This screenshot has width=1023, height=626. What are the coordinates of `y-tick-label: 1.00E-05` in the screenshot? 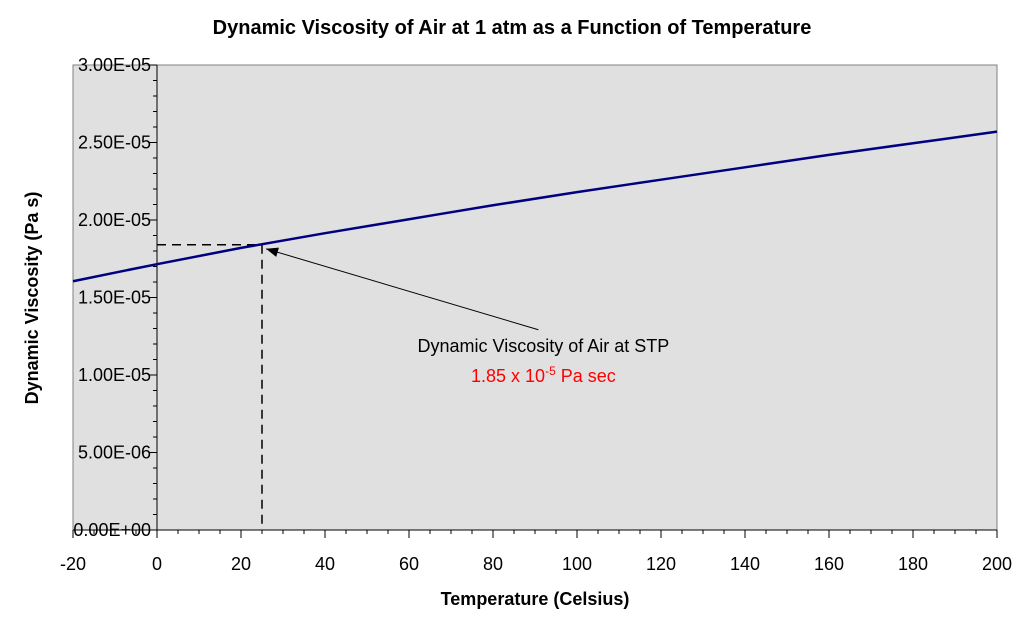 It's located at (114, 375).